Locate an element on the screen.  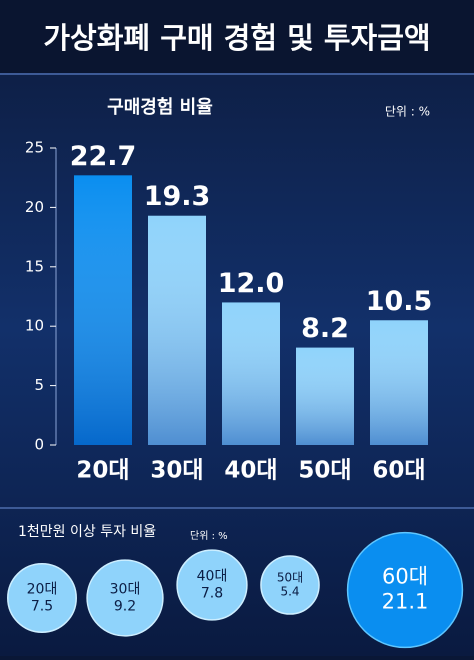
chart-title: 1천만원 이상 투자 비율 is located at coordinates (87, 532).